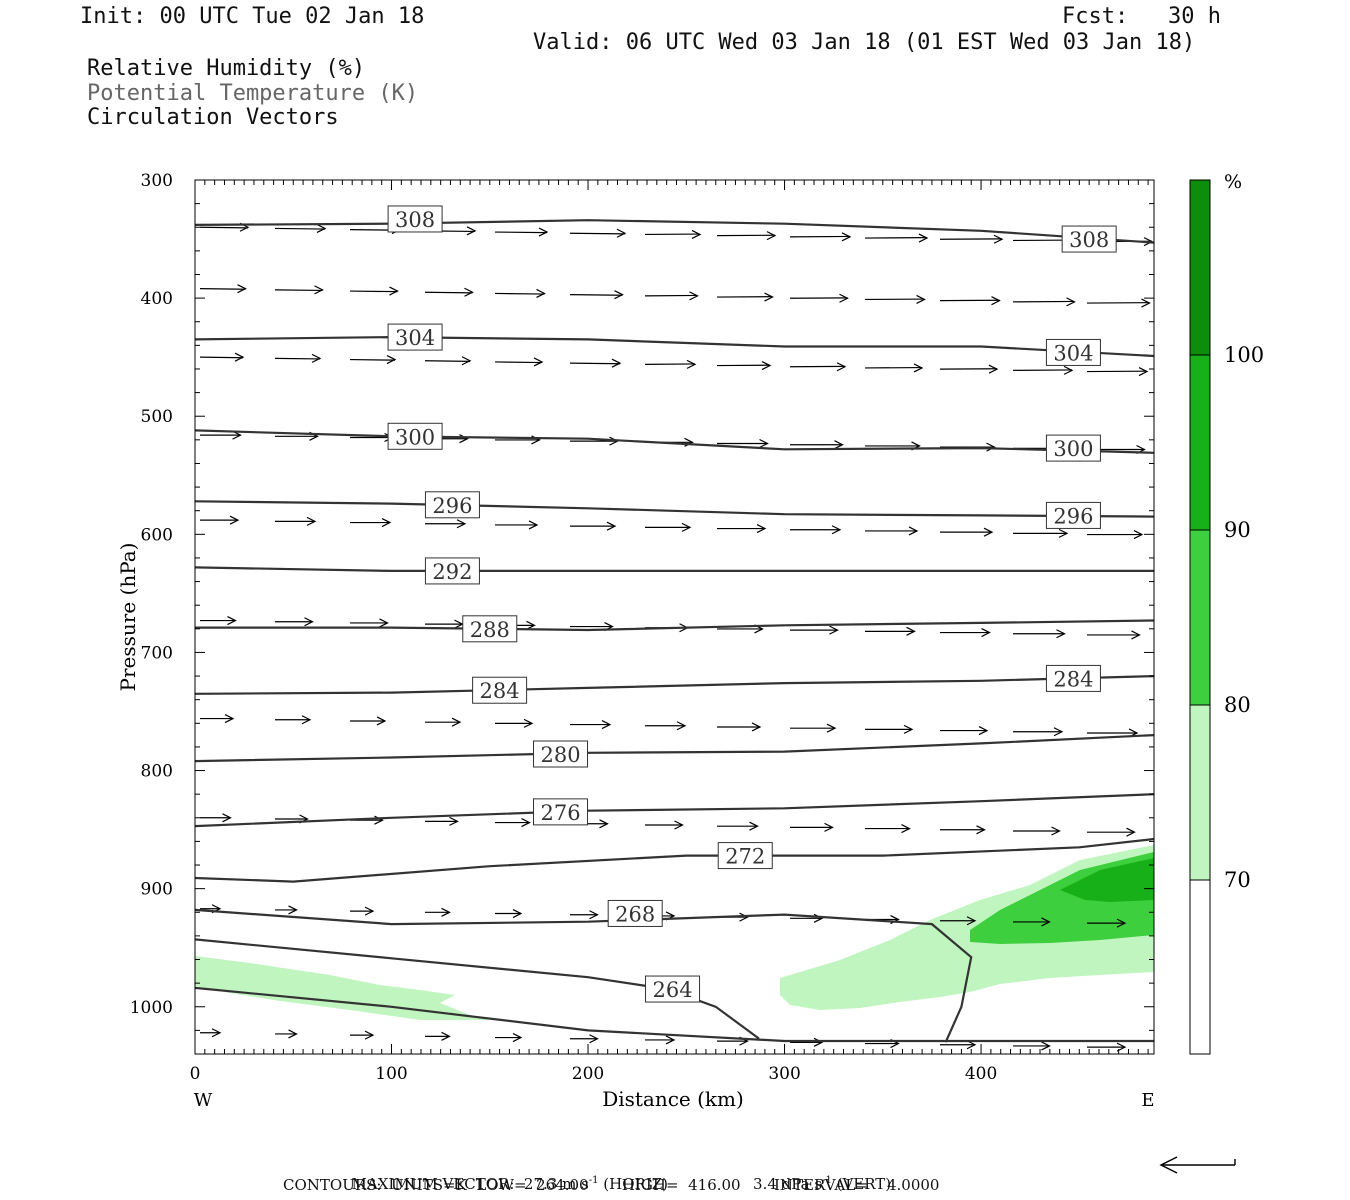 The height and width of the screenshot is (1200, 1350). Describe the element at coordinates (672, 990) in the screenshot. I see `contour-label: 264` at that location.